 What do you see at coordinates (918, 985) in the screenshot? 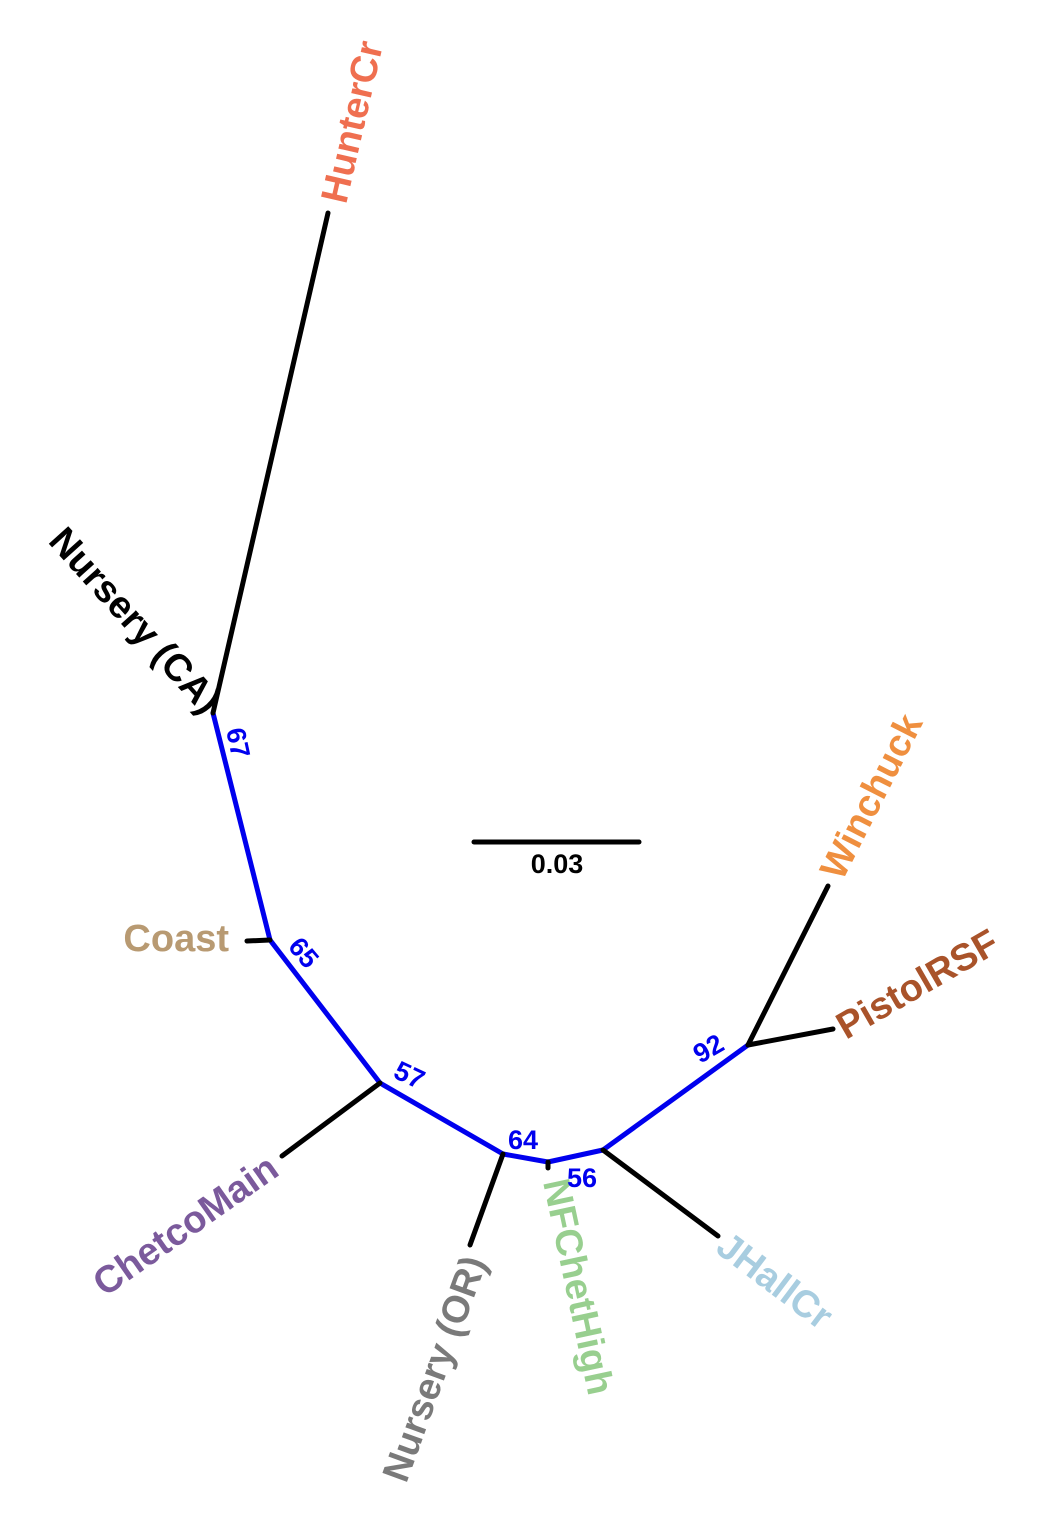
I see `tip-label-pistolrsf: PistolRSF` at bounding box center [918, 985].